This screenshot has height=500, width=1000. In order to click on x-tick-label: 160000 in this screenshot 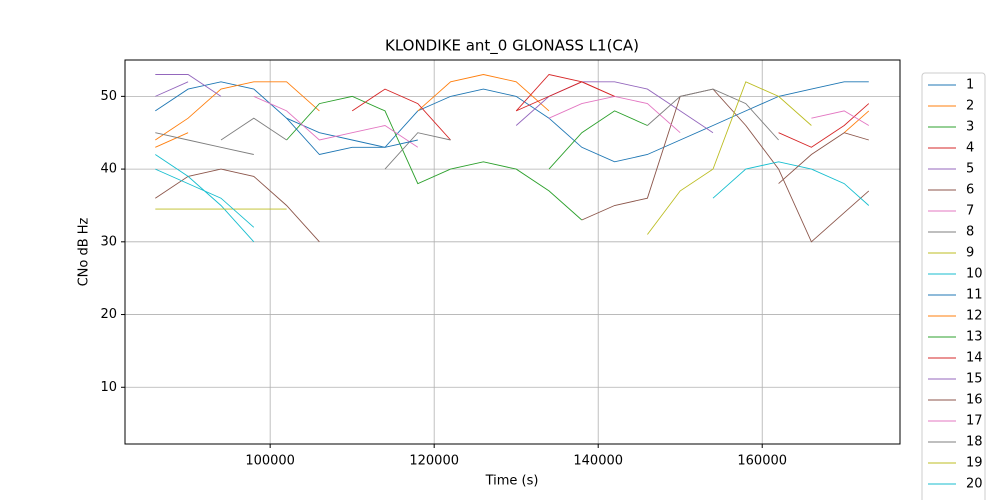, I will do `click(762, 461)`.